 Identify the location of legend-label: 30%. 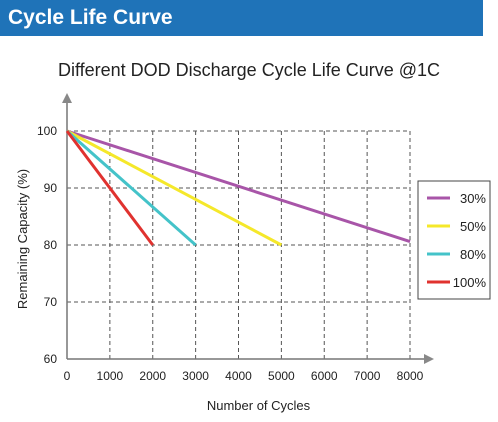
(473, 198).